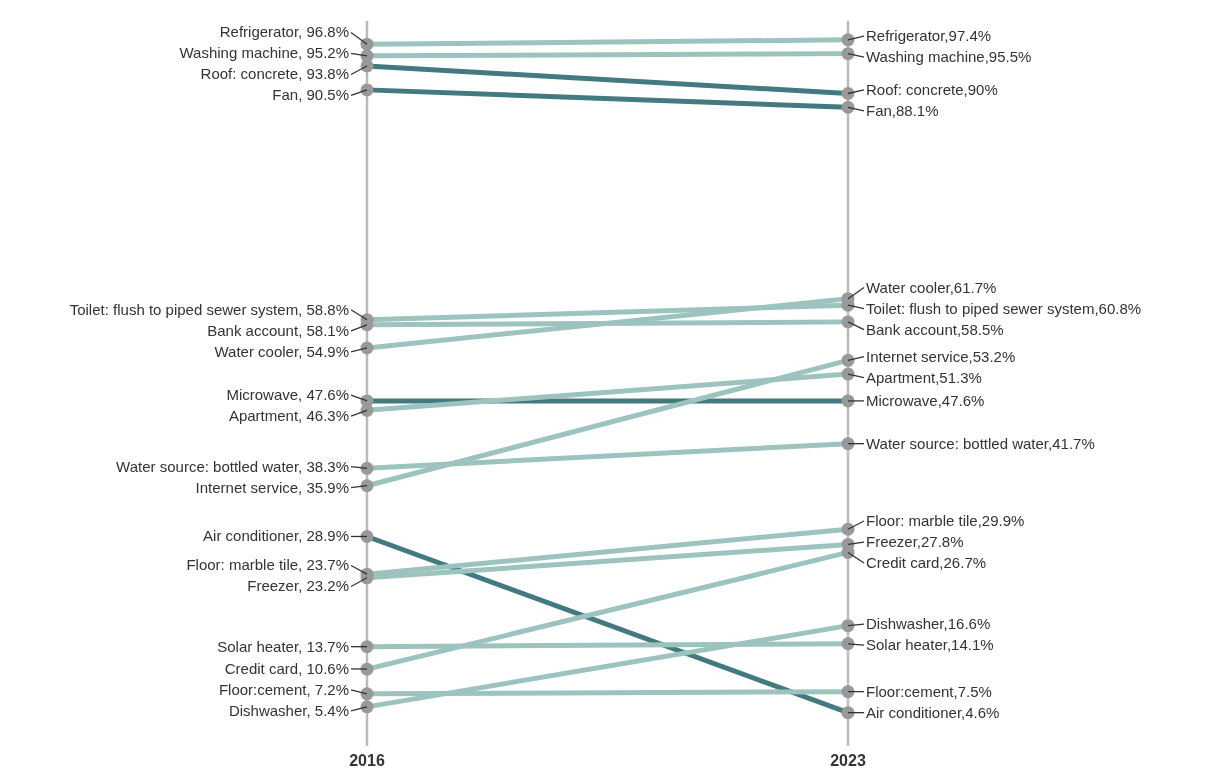 The image size is (1205, 768). I want to click on data-label: Freezer, 23.2%, so click(298, 586).